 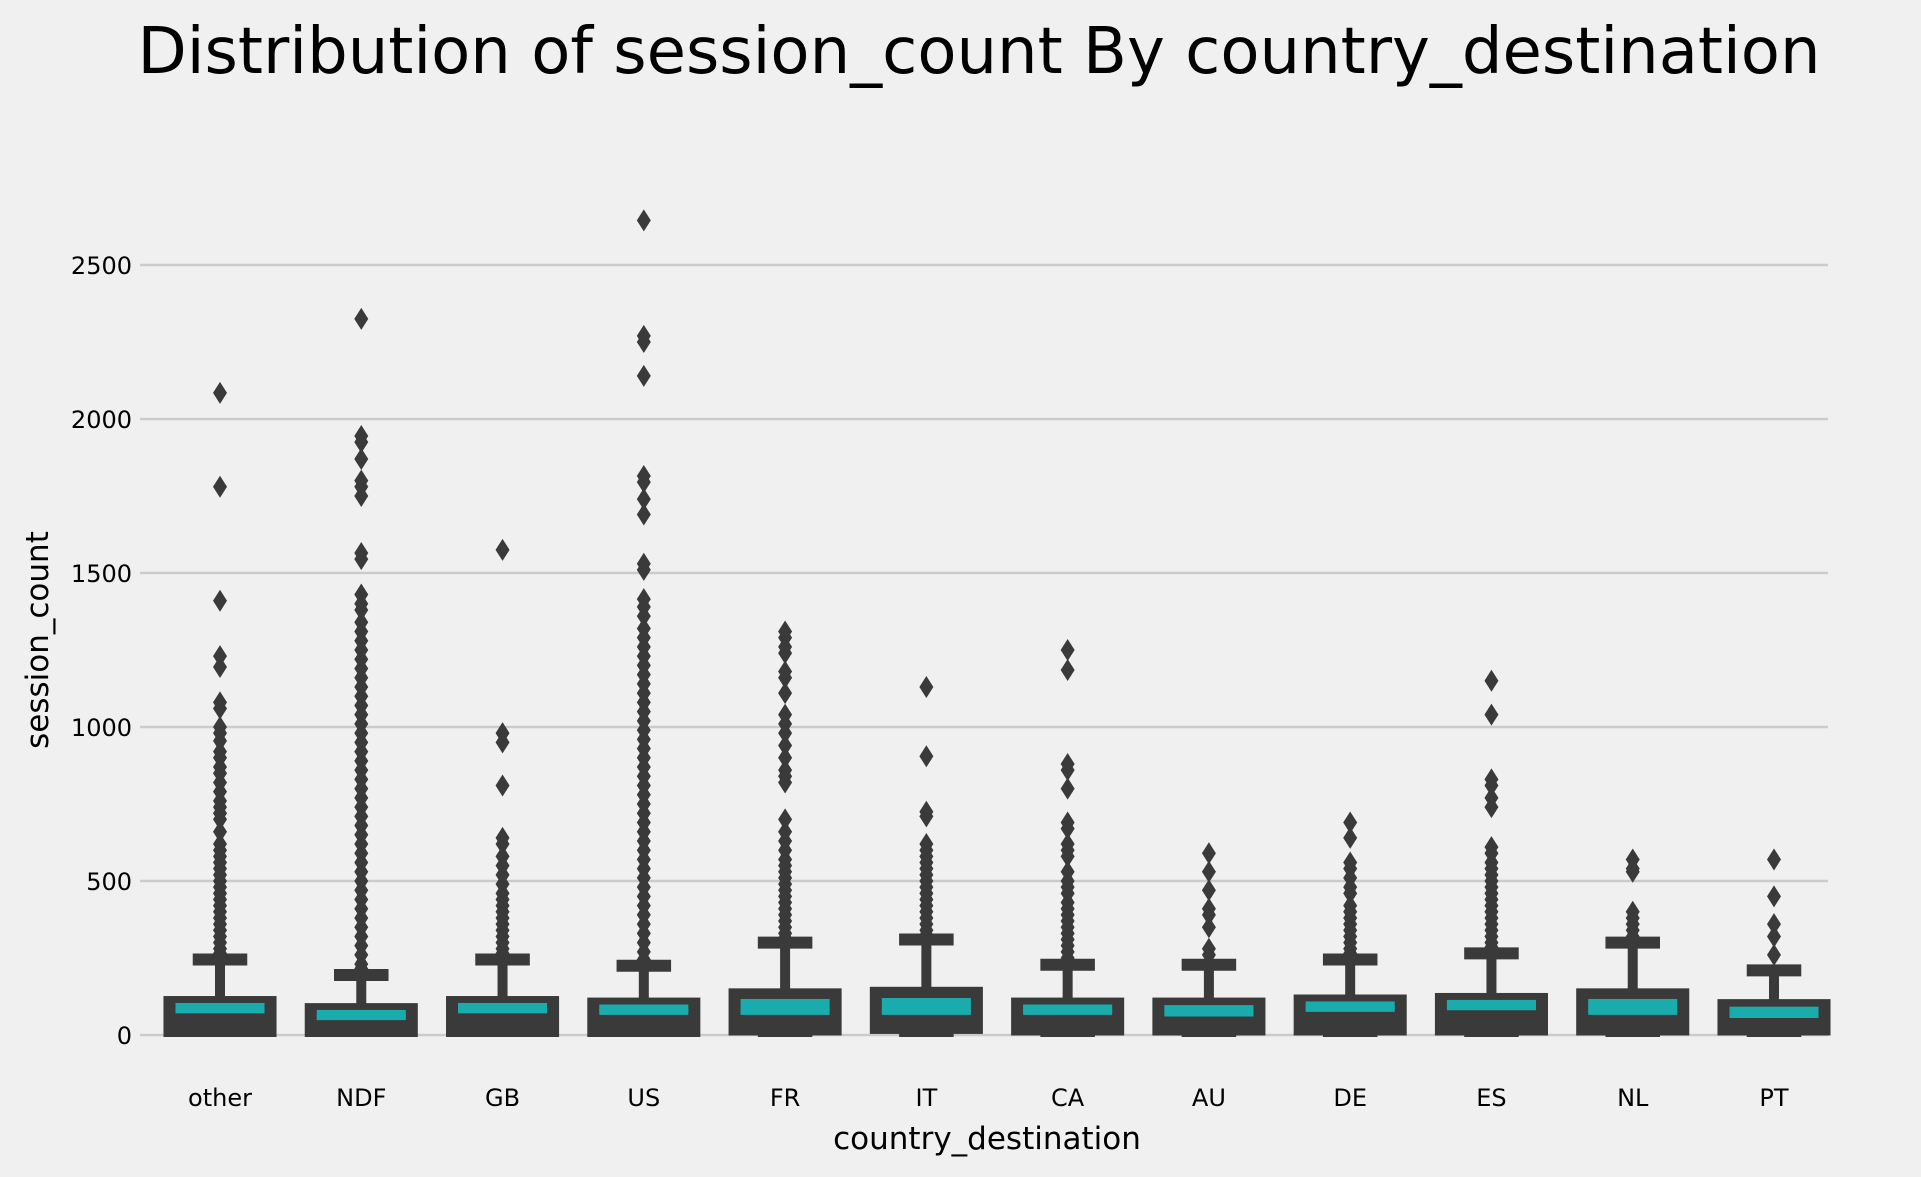 I want to click on box-NL, so click(x=1633, y=942).